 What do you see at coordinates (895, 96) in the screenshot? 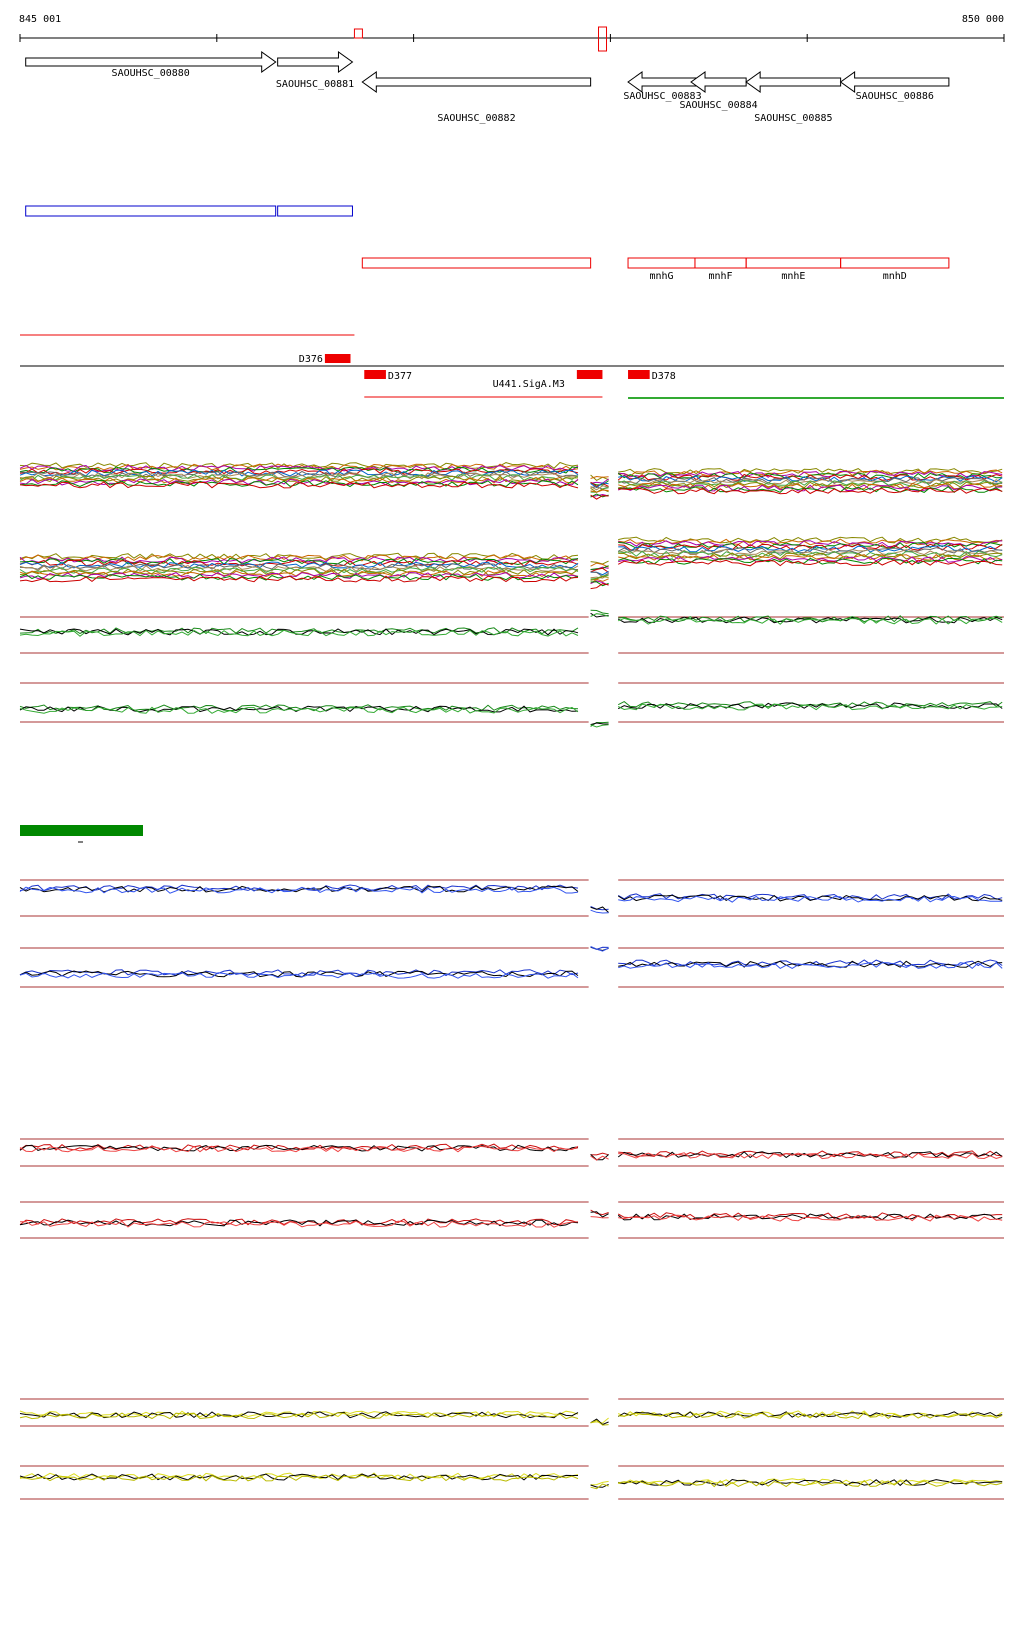
I see `gene-label: SAOUHSC_00886` at bounding box center [895, 96].